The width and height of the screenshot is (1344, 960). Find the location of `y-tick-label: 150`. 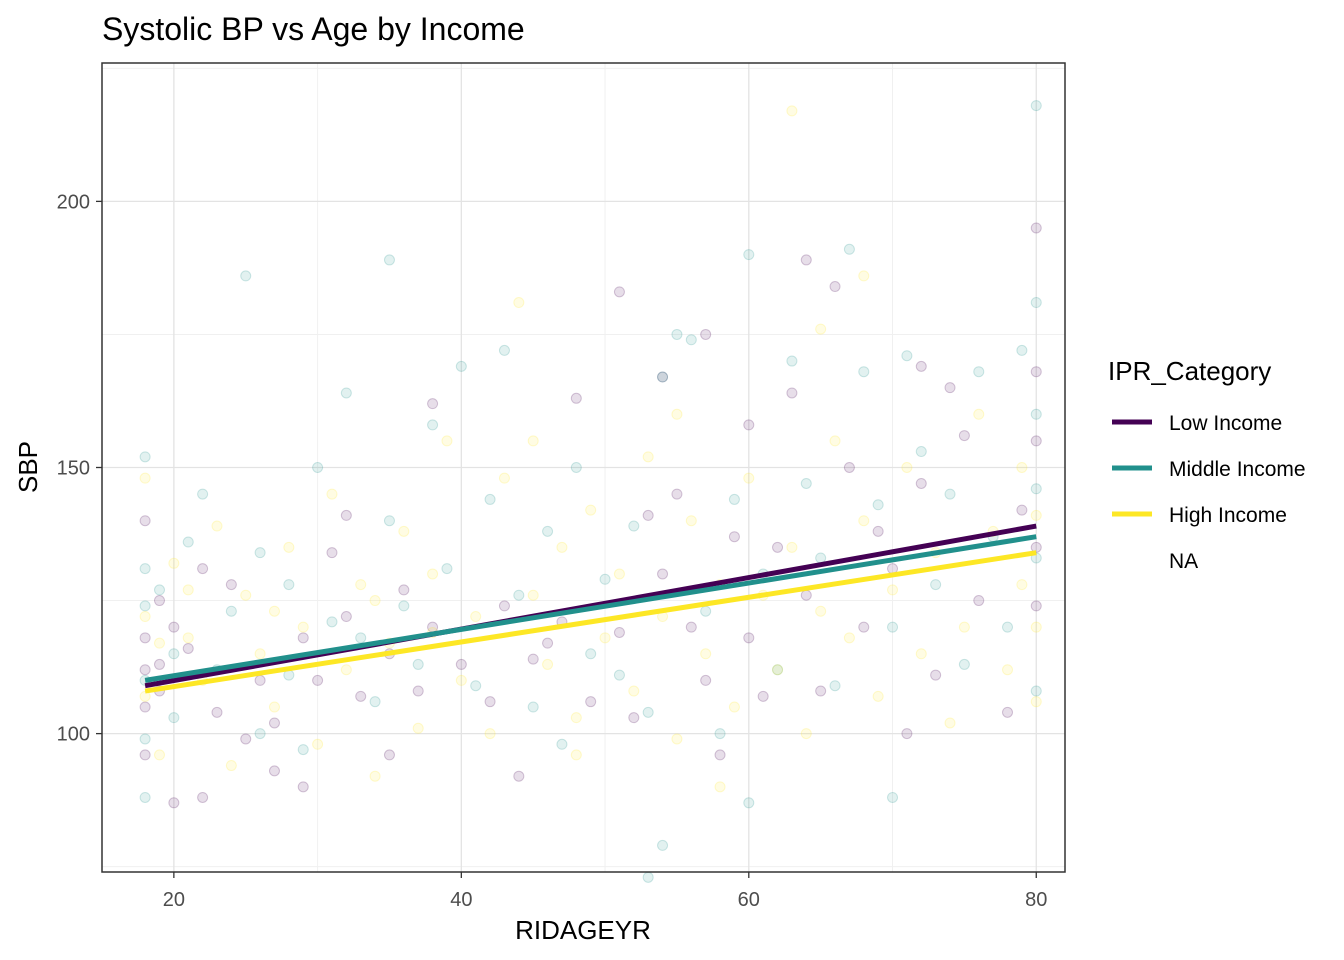

y-tick-label: 150 is located at coordinates (73, 469).